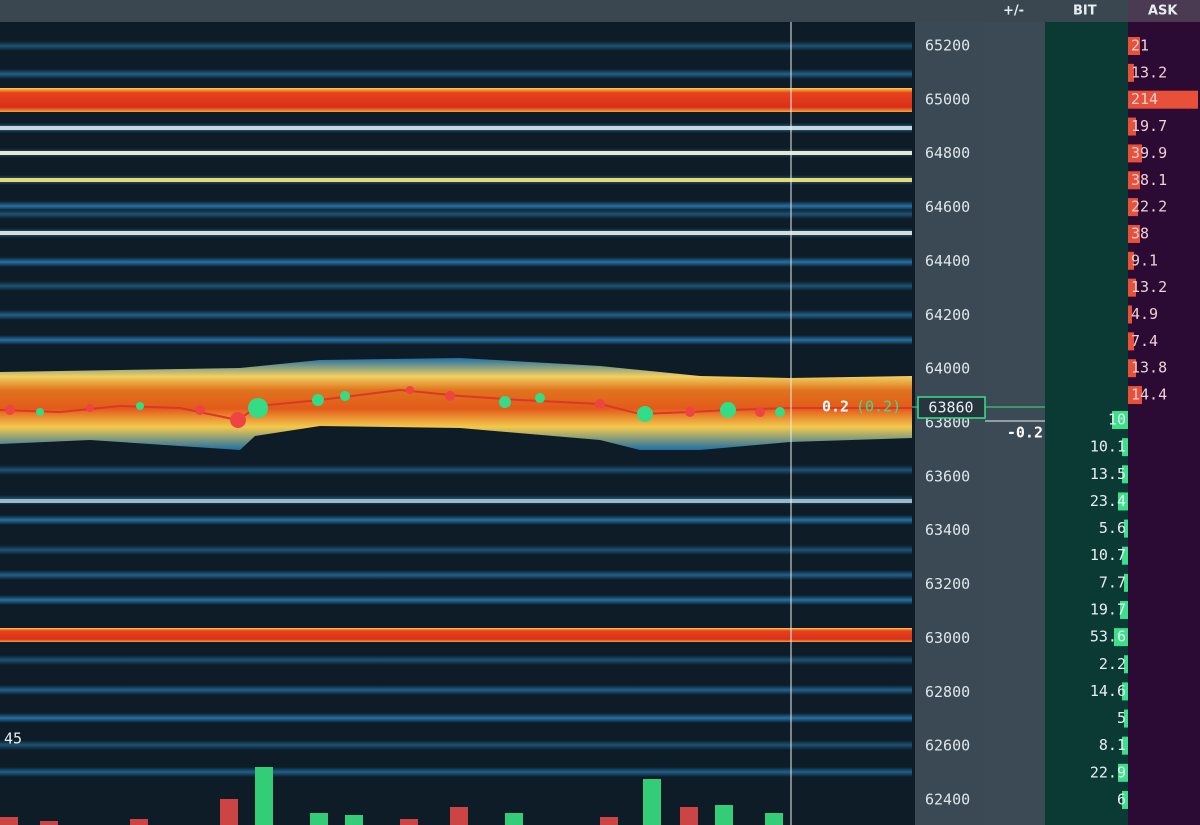 This screenshot has height=825, width=1200. I want to click on trade-dots, so click(395, 407).